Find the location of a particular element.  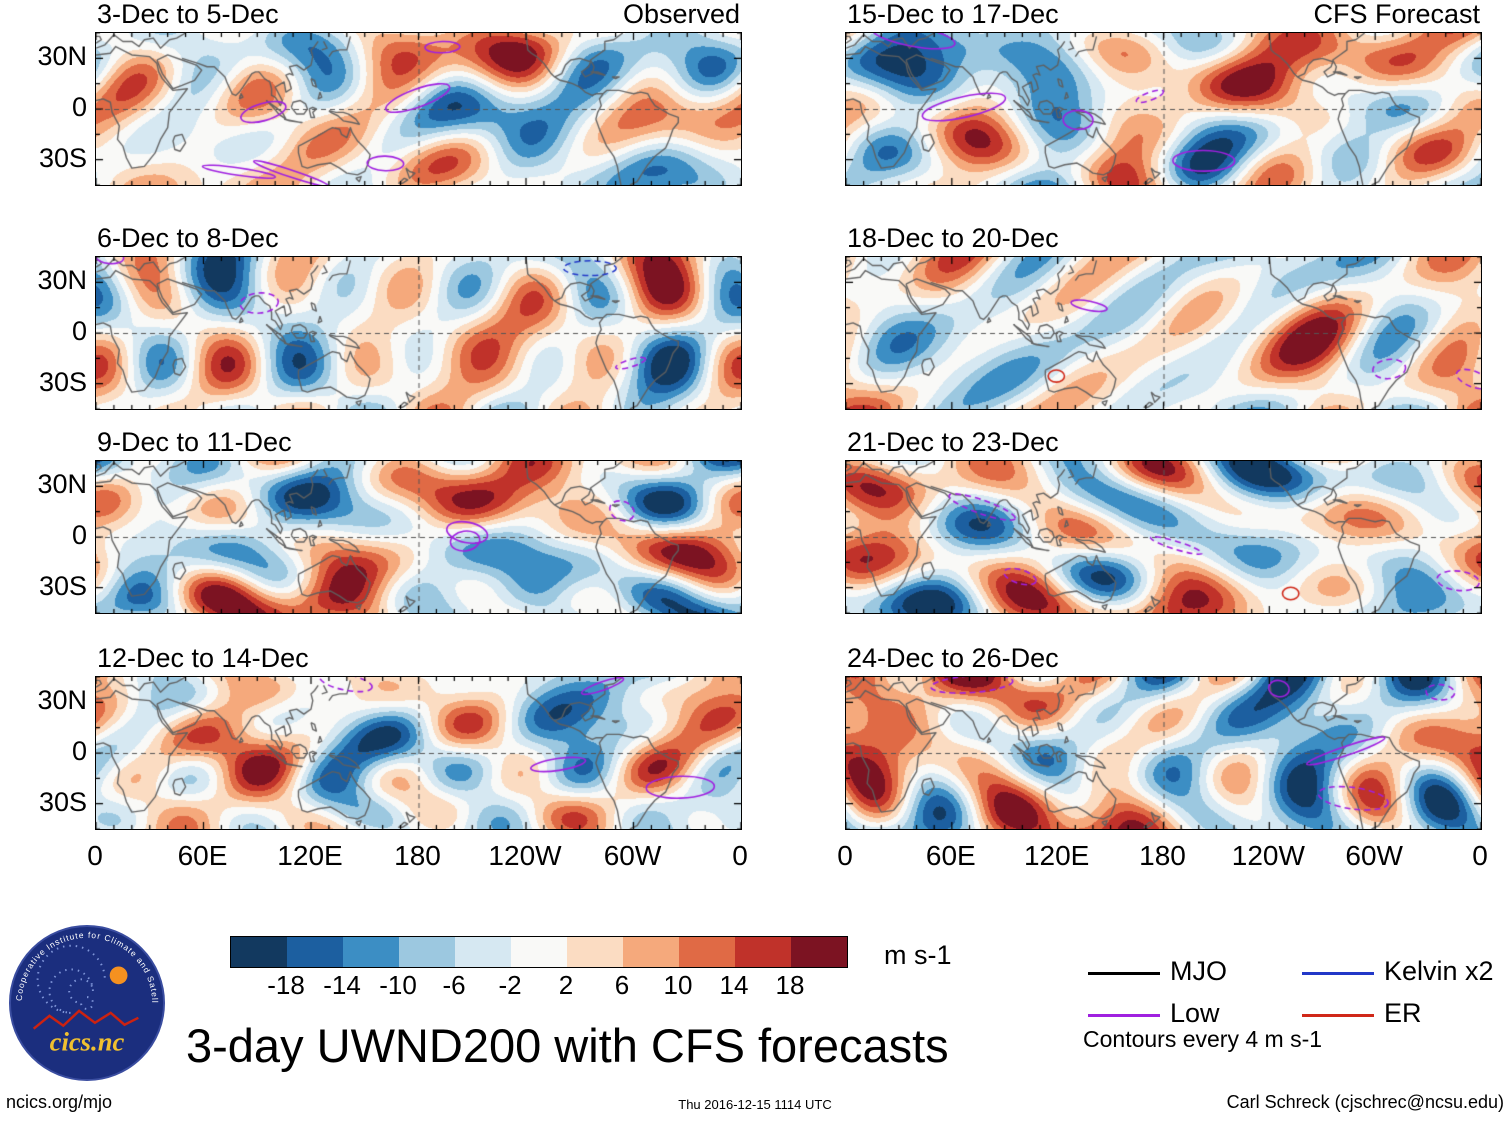

colorbar-tick-label: -6 is located at coordinates (454, 985).